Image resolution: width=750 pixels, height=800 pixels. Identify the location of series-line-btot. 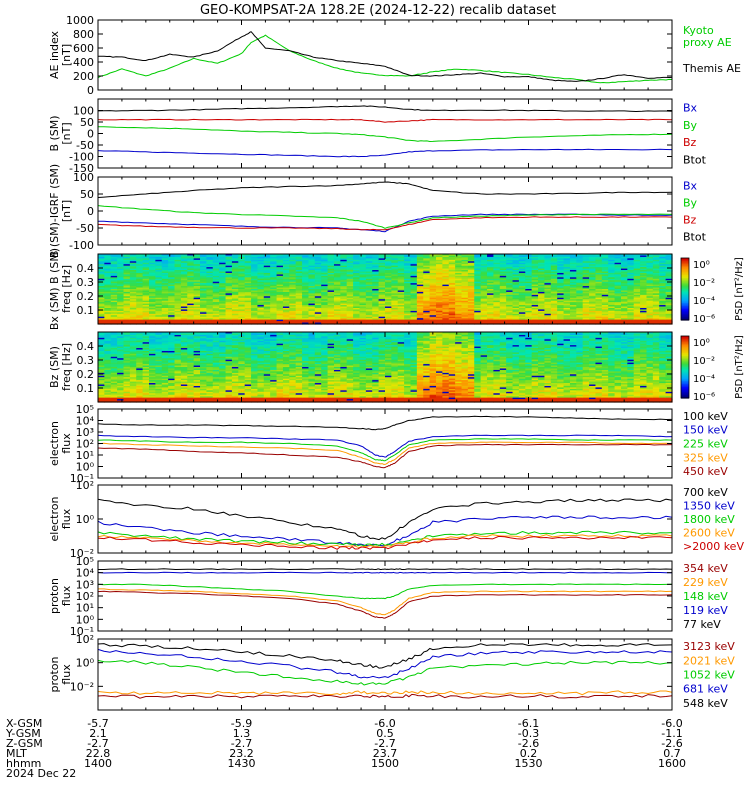
(385, 109).